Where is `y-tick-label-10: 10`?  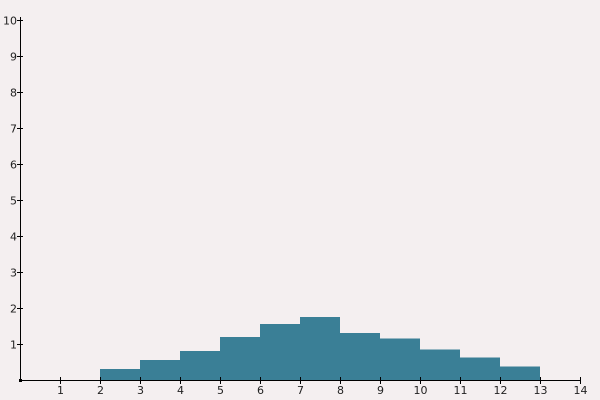
y-tick-label-10: 10 is located at coordinates (10, 21).